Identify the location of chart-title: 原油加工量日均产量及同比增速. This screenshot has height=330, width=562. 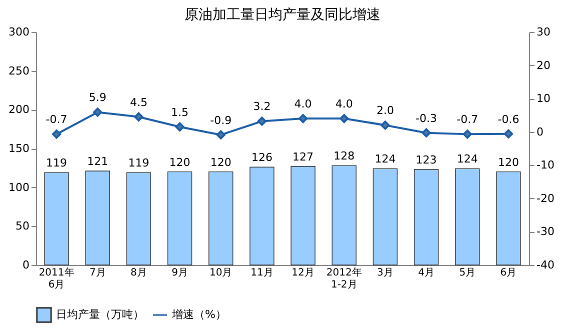
(282, 15).